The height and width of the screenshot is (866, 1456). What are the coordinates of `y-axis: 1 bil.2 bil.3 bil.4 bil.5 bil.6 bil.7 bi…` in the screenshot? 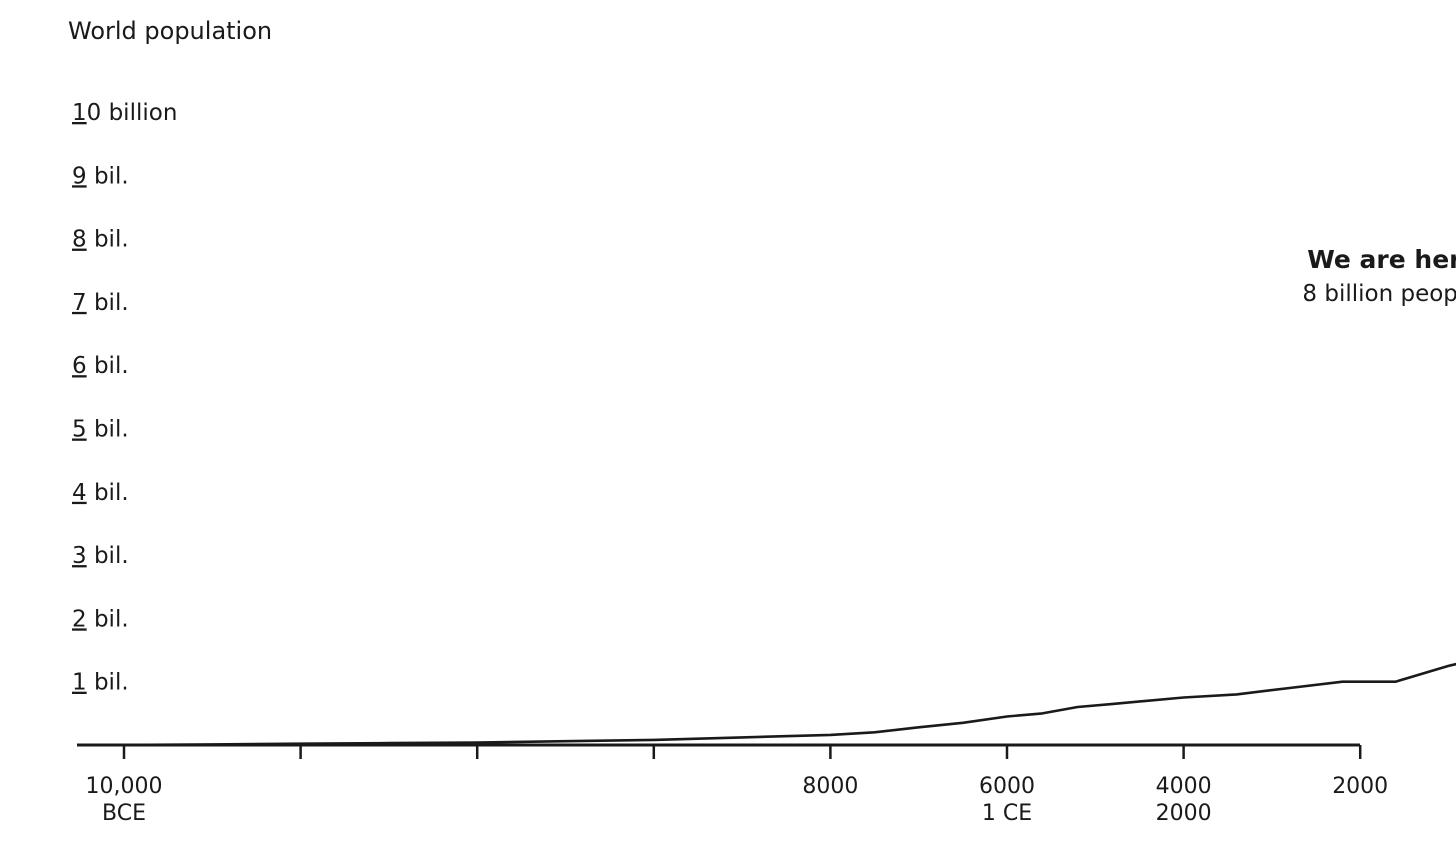 It's located at (124, 398).